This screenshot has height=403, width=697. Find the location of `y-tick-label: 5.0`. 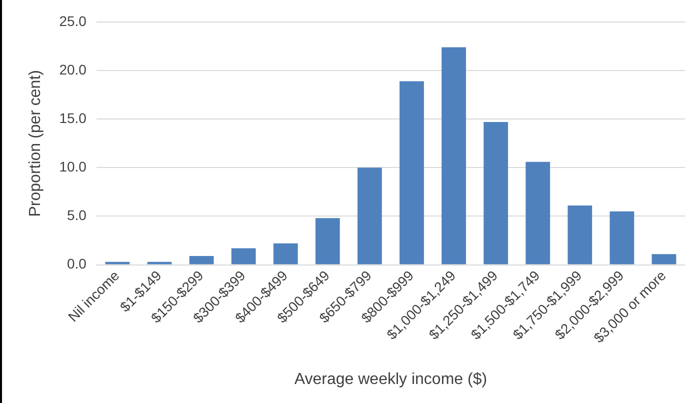

y-tick-label: 5.0 is located at coordinates (76, 215).